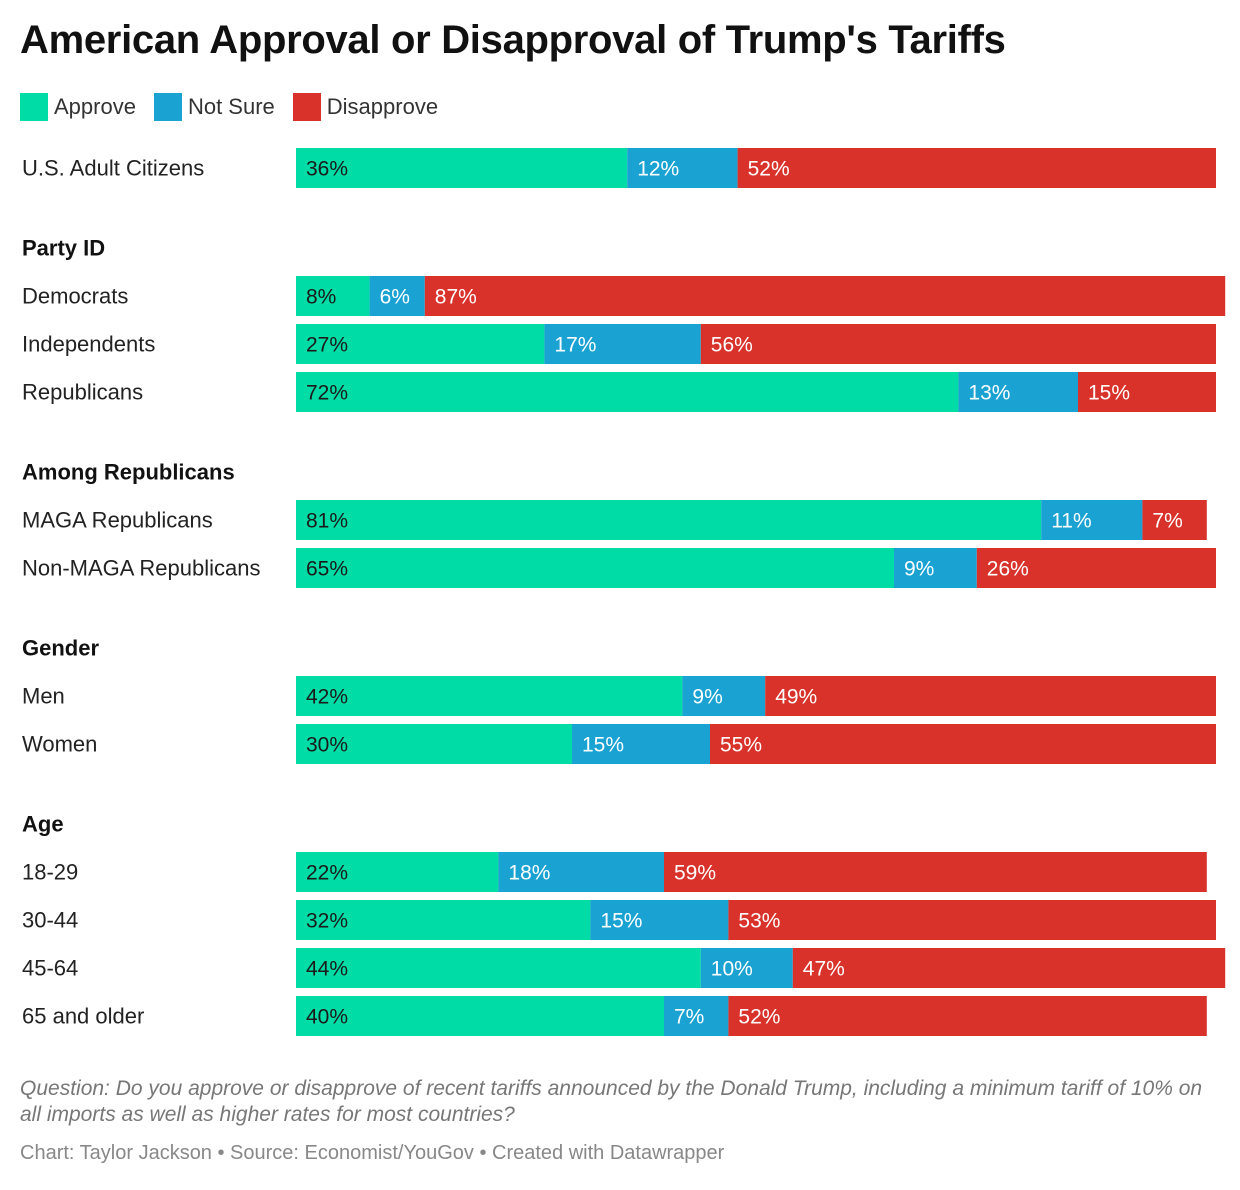  What do you see at coordinates (113, 168) in the screenshot?
I see `row-label-u-s-adult-citizens: U.S. Adult Citizens` at bounding box center [113, 168].